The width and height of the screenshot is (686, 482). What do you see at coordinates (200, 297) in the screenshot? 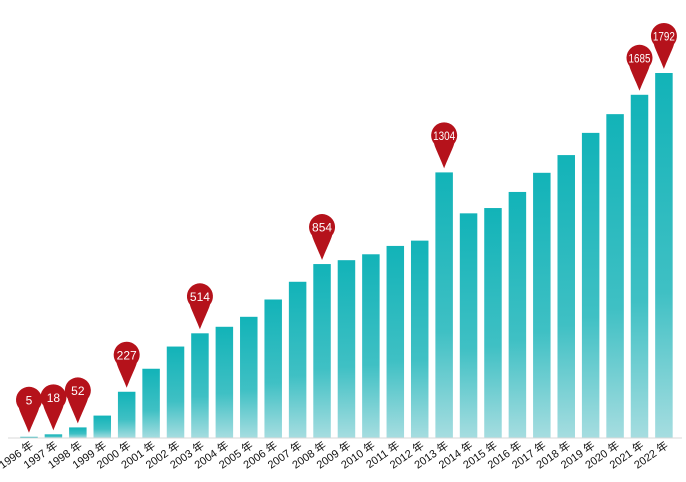
I see `pin-value-label: 514` at bounding box center [200, 297].